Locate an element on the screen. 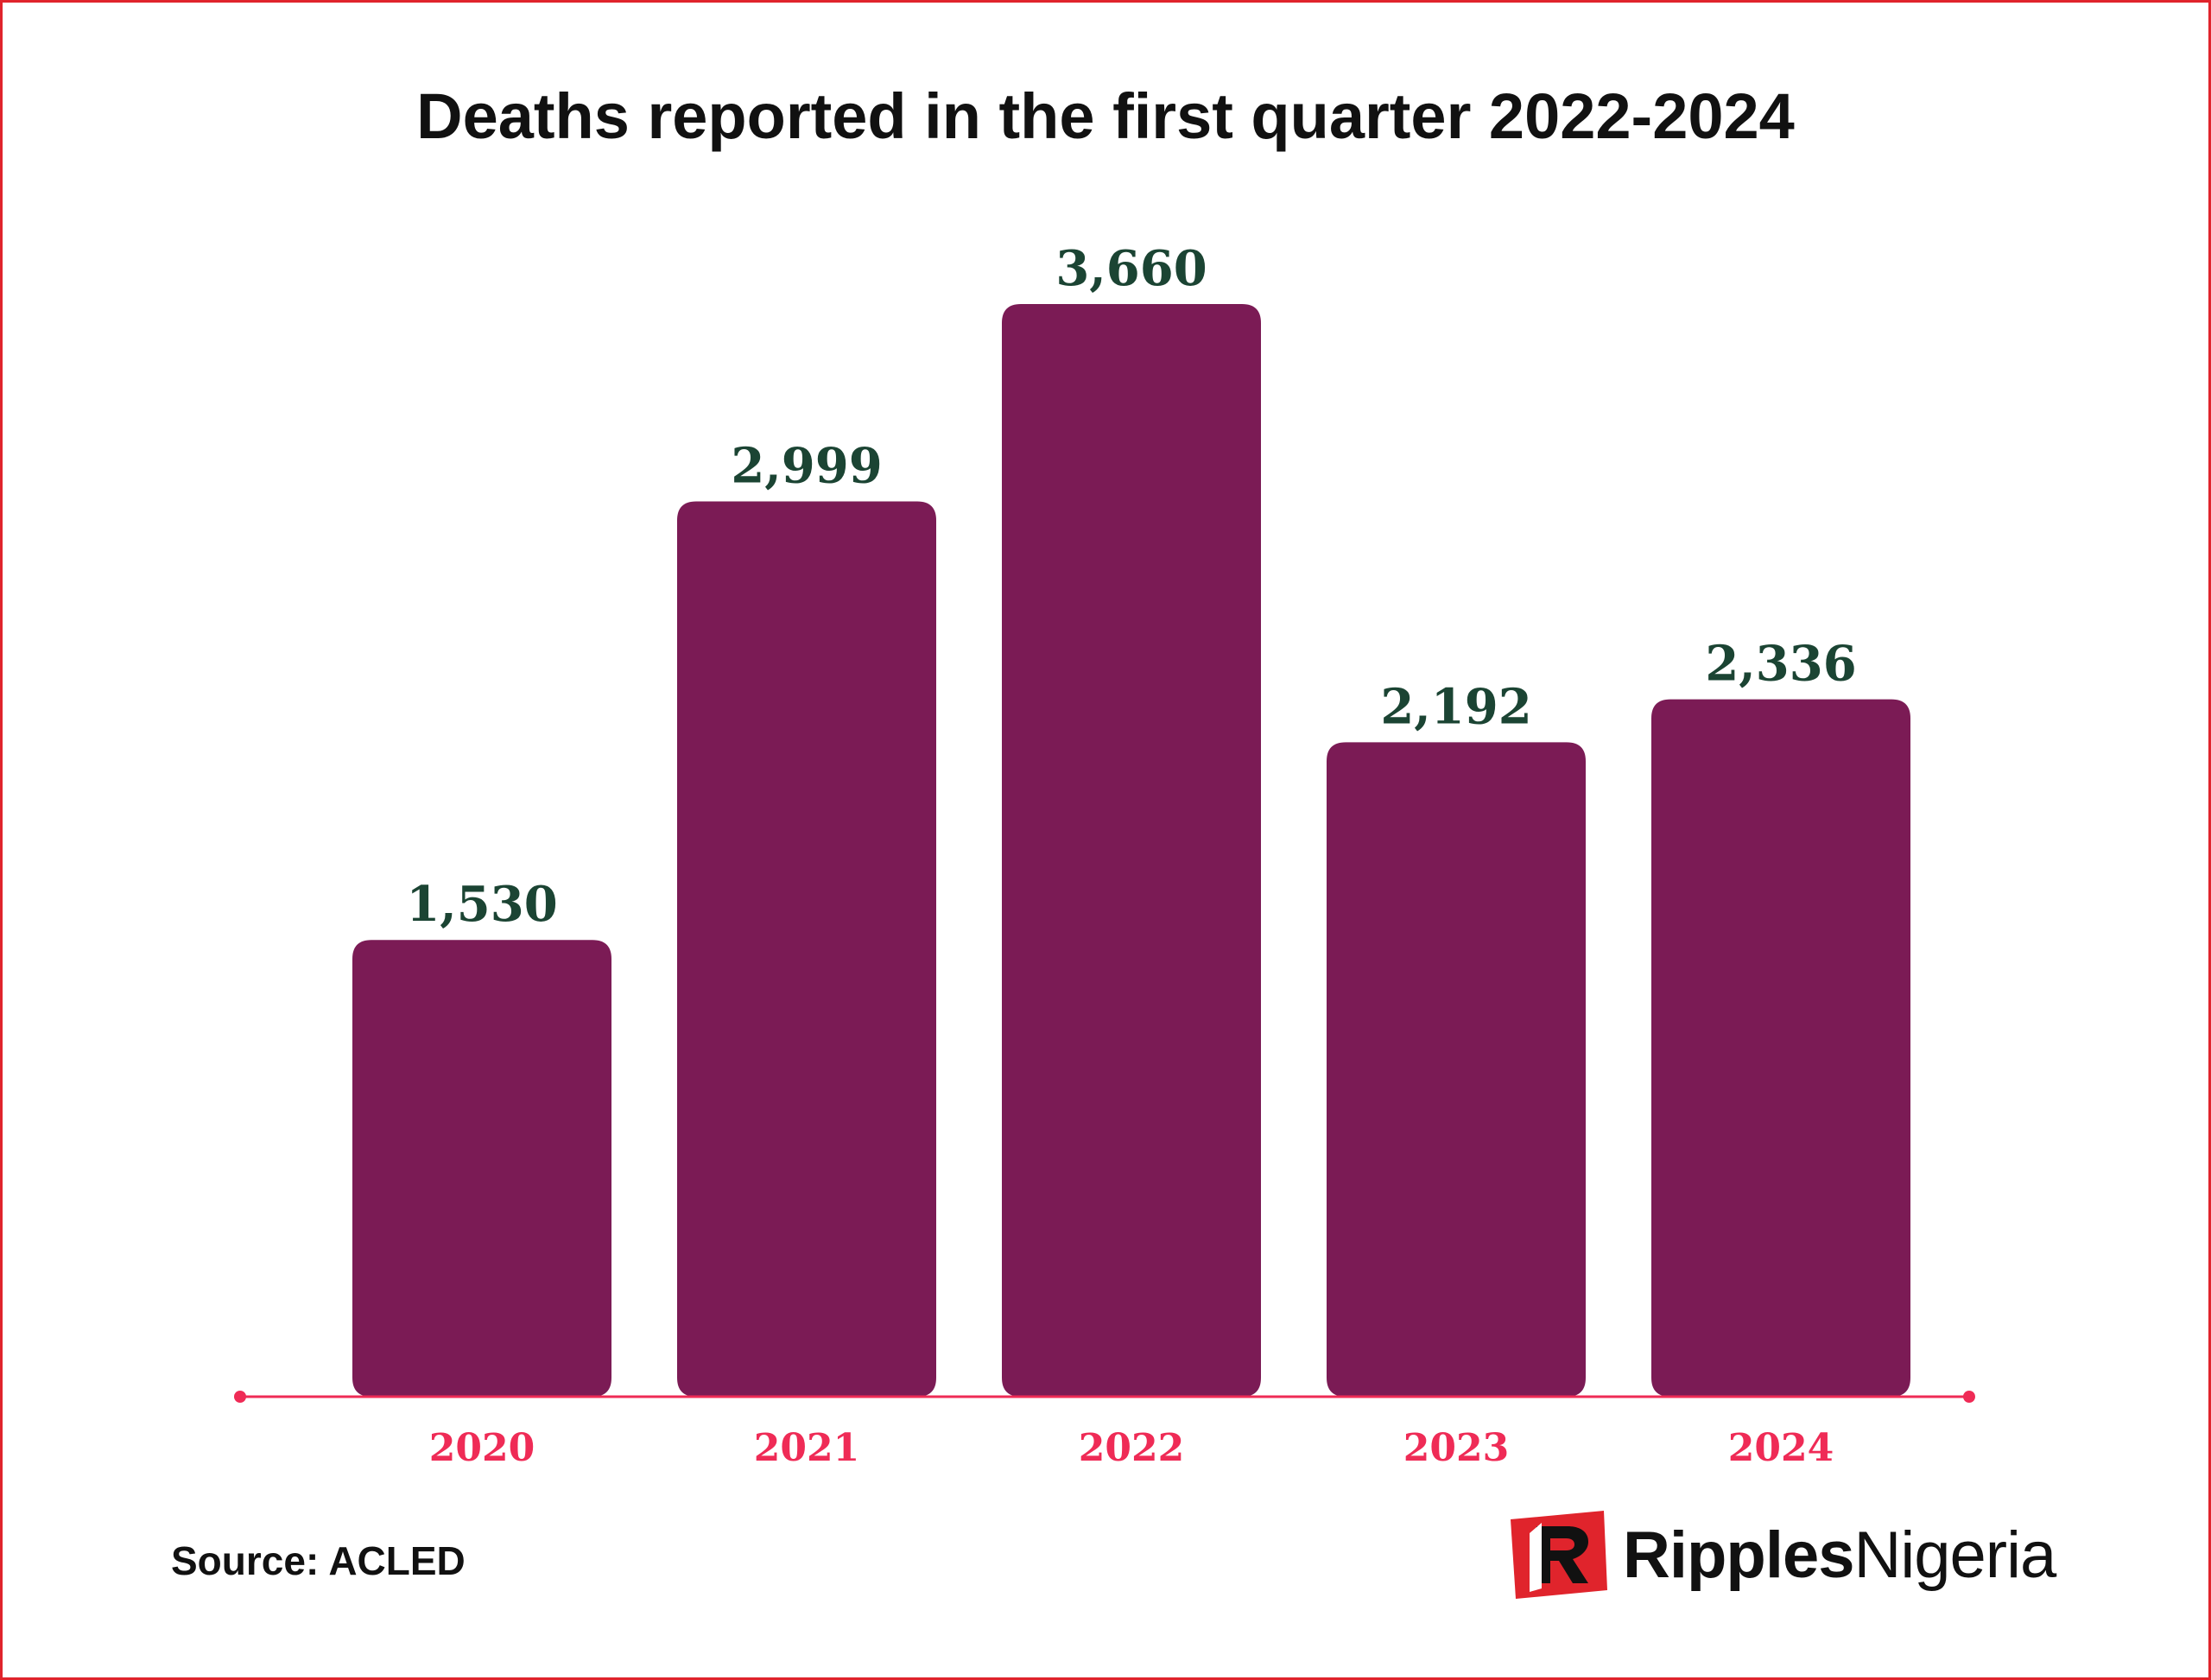  value-label-2020: 1,530 is located at coordinates (481, 905).